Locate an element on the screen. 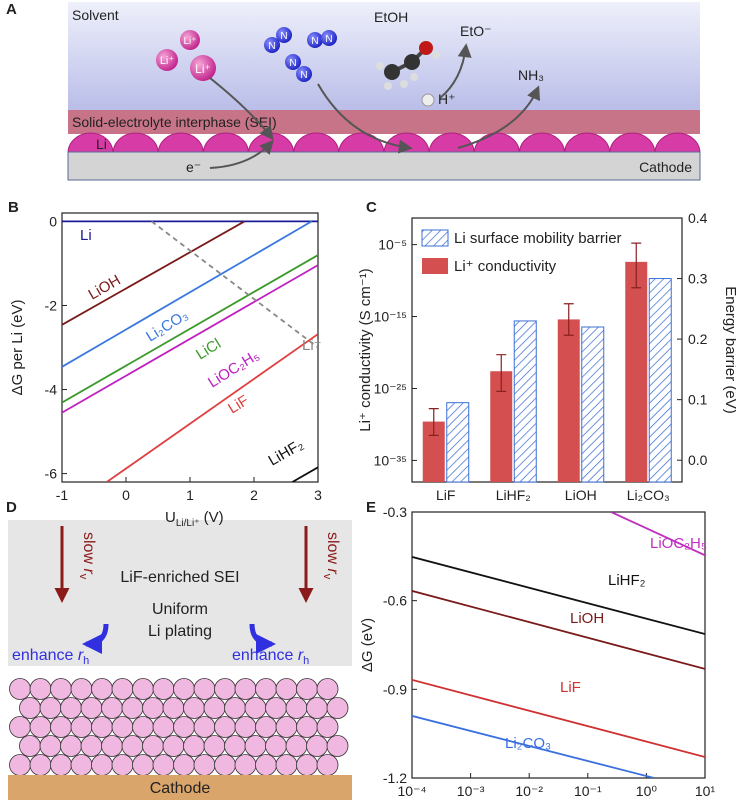 Image resolution: width=736 pixels, height=802 pixels. li-ion is located at coordinates (190, 40).